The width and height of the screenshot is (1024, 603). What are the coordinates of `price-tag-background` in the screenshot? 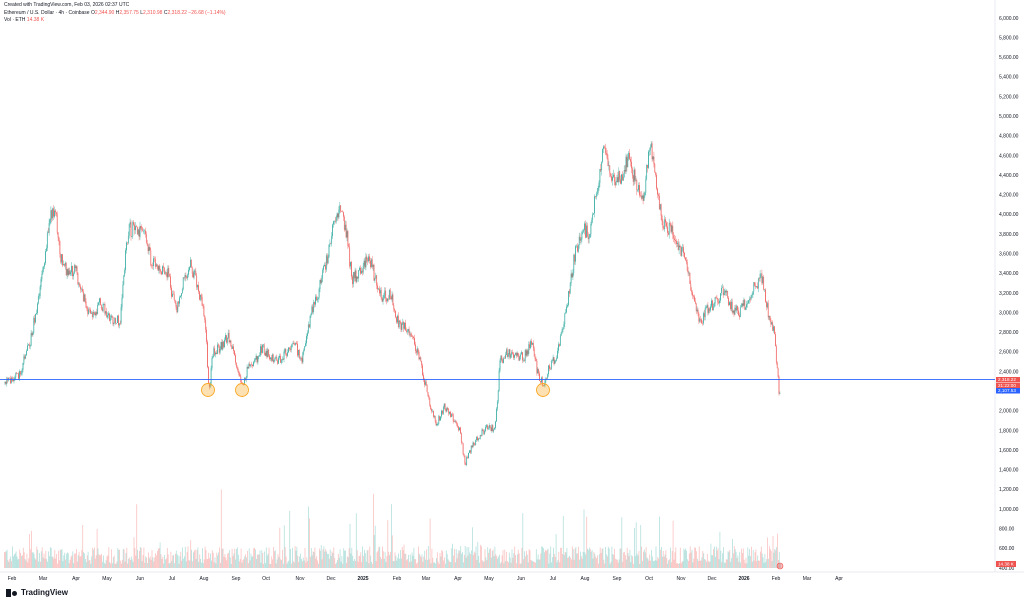 It's located at (1008, 391).